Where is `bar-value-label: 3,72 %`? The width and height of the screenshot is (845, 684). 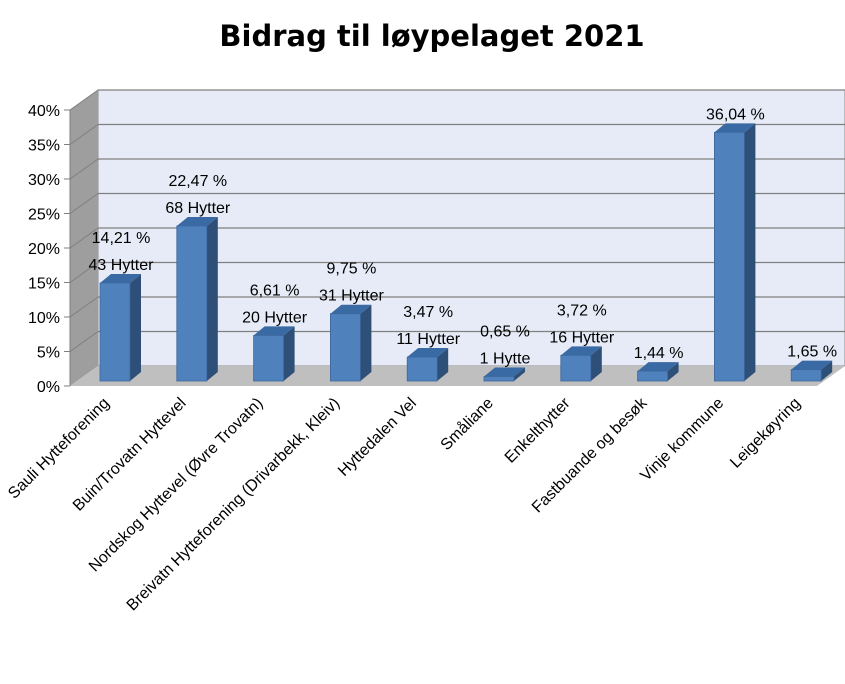 bar-value-label: 3,72 % is located at coordinates (582, 310).